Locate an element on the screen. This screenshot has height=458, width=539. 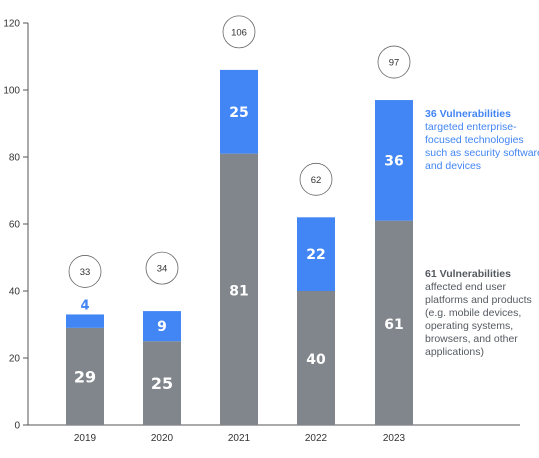
total-label: 97 is located at coordinates (394, 63).